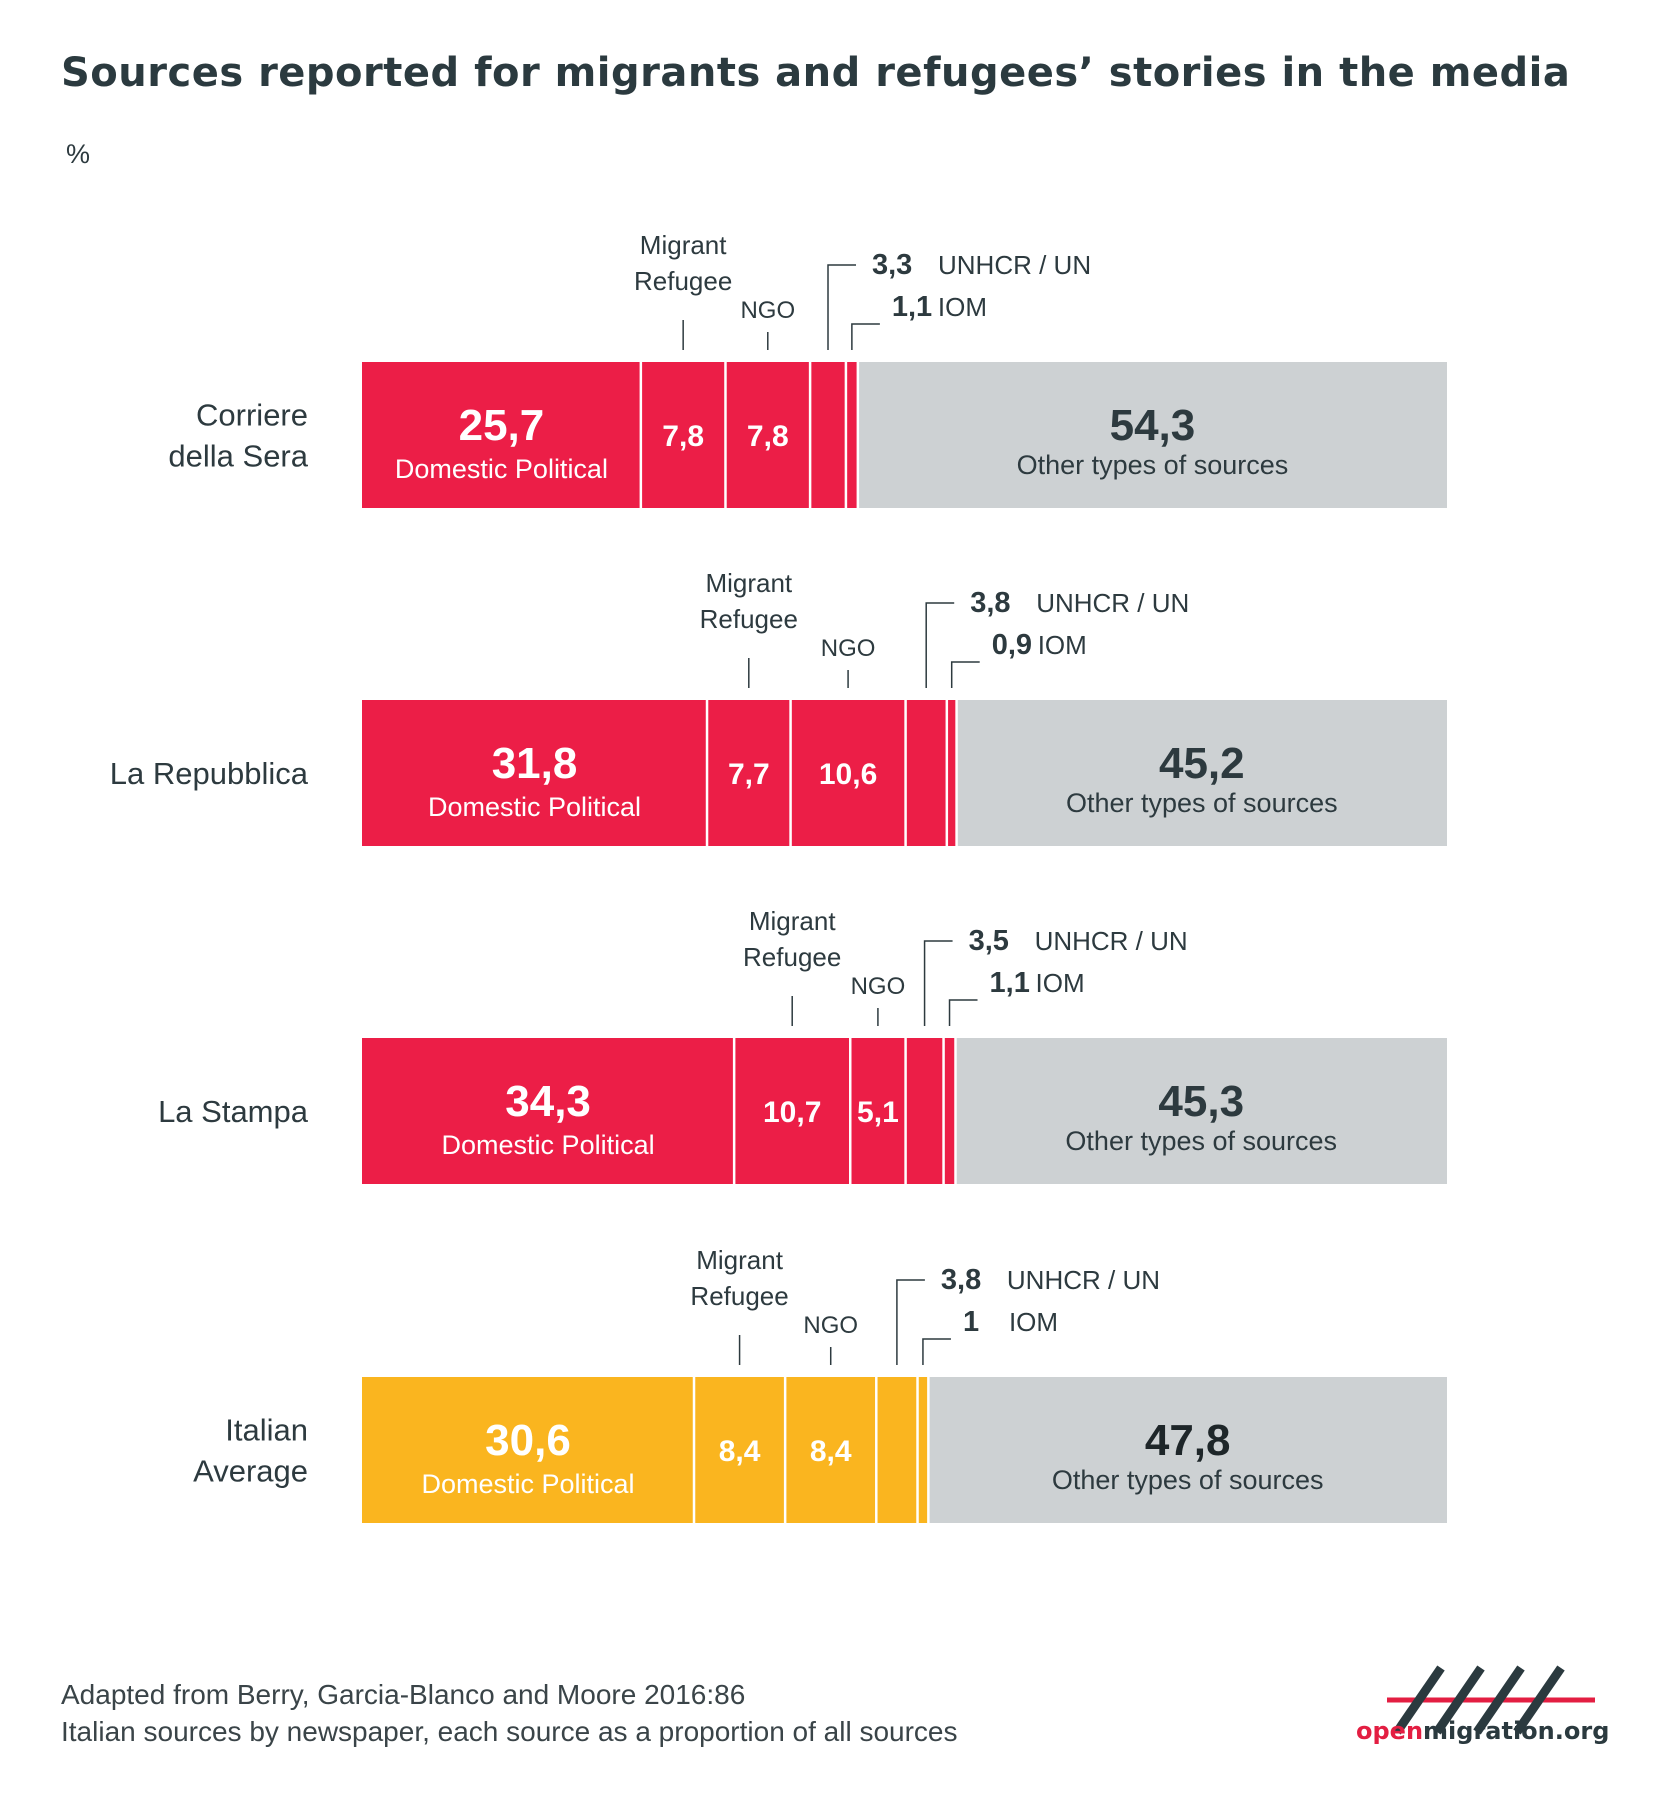  What do you see at coordinates (683, 281) in the screenshot?
I see `callout-label-migrant-line2-0: Refugee` at bounding box center [683, 281].